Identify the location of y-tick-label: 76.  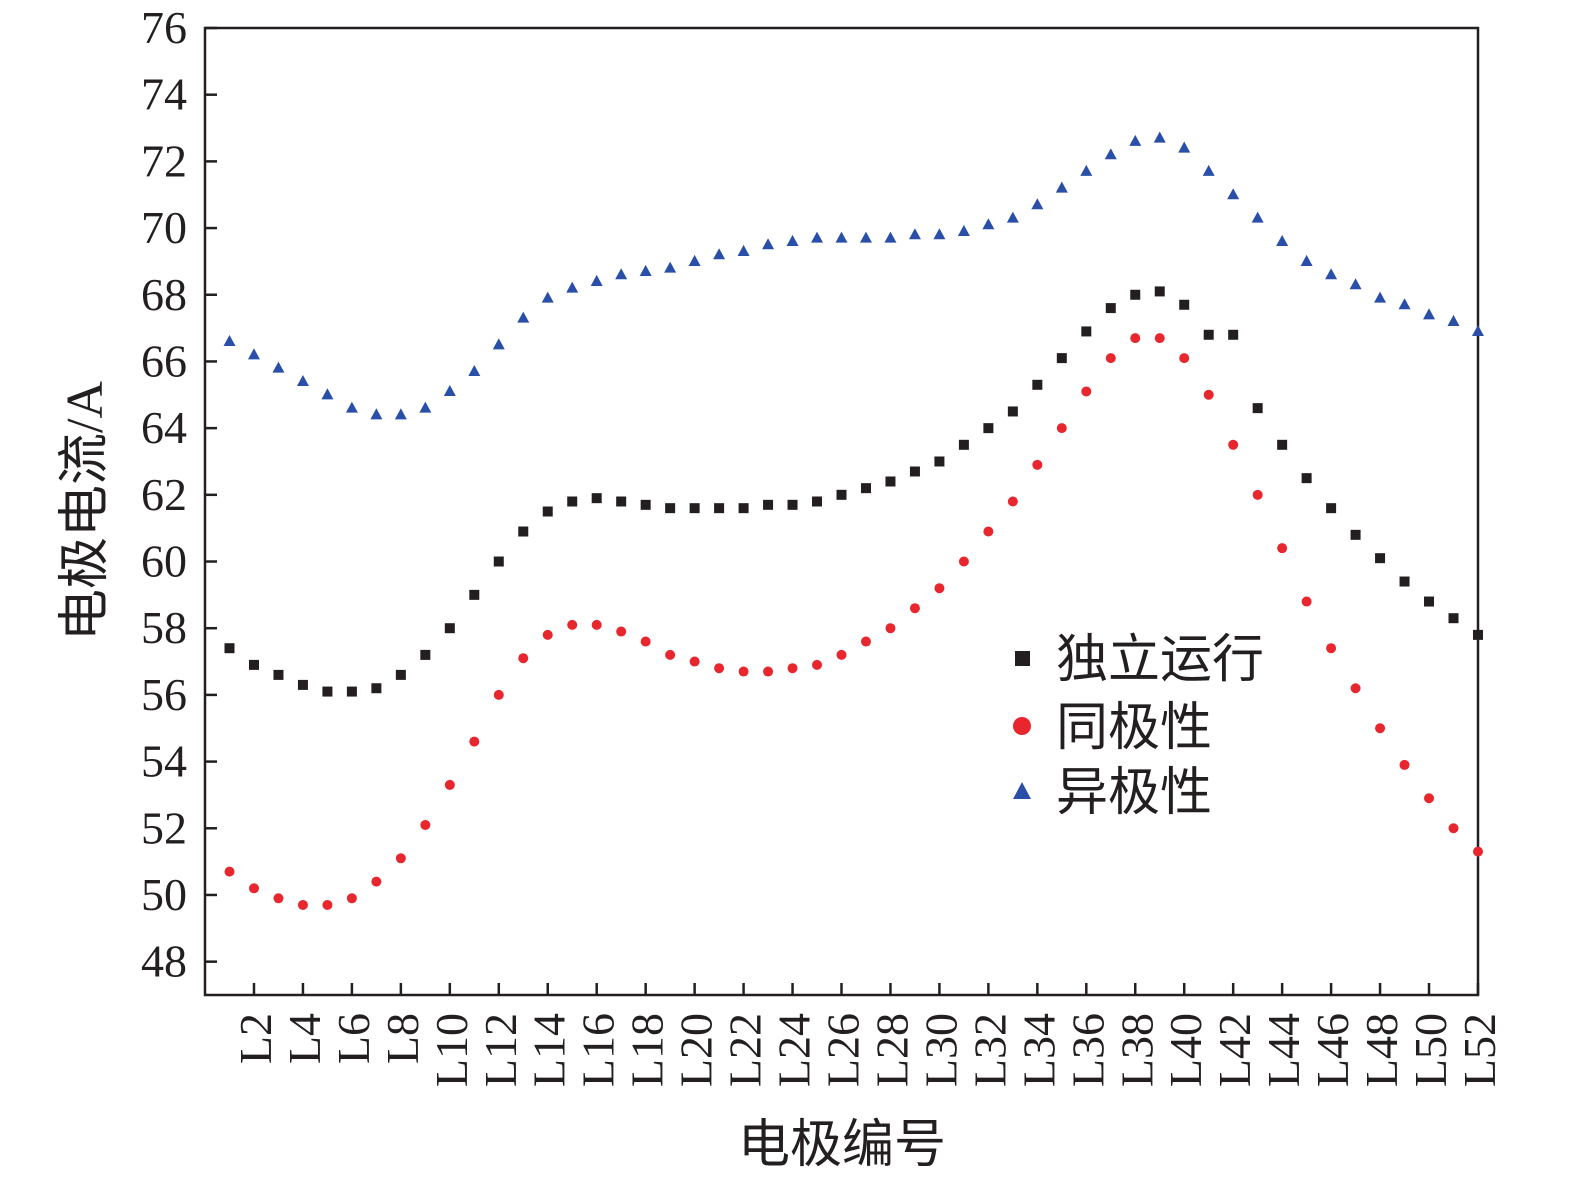
(164, 27).